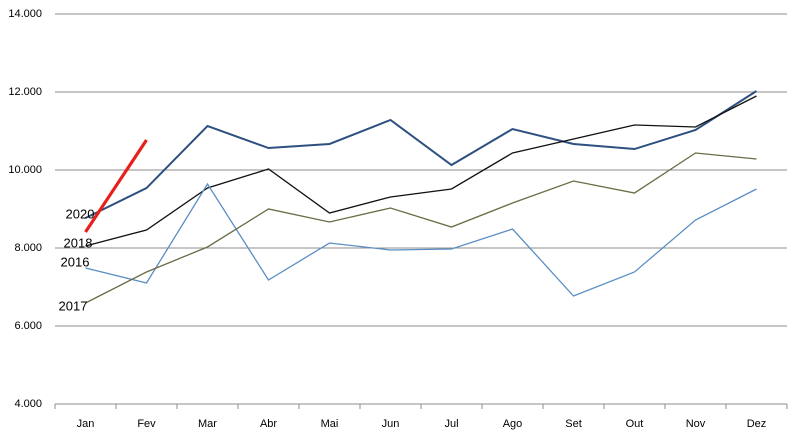  Describe the element at coordinates (78, 242) in the screenshot. I see `series-label: 2018` at that location.